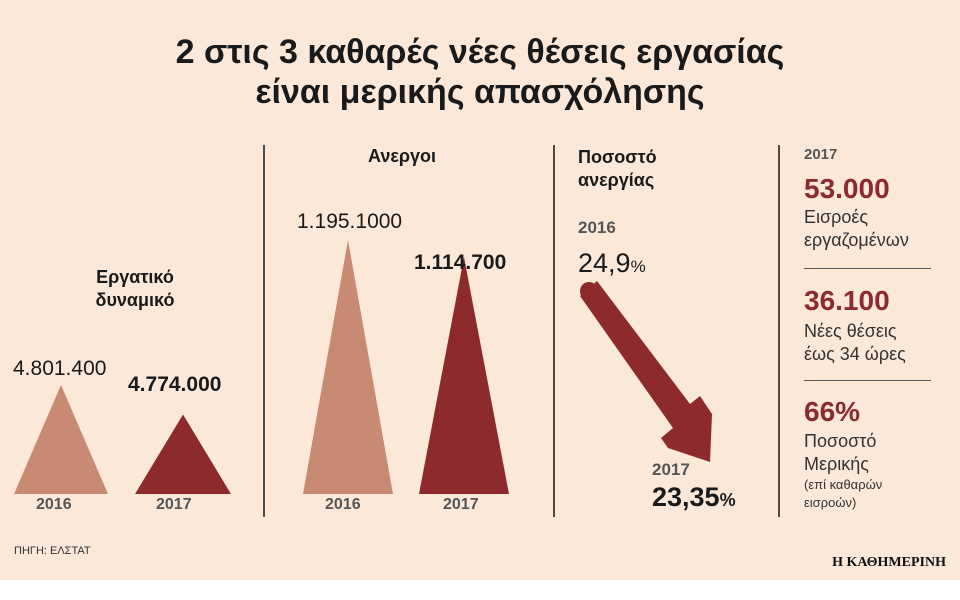 This screenshot has width=960, height=600. I want to click on unemployment-rate-arrow, so click(646, 371).